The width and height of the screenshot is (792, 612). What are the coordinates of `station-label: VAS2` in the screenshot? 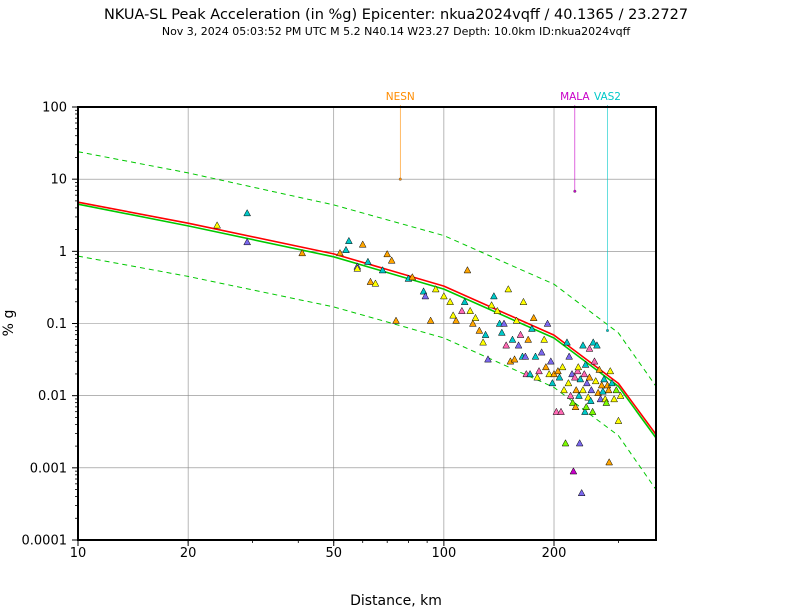 It's located at (607, 97).